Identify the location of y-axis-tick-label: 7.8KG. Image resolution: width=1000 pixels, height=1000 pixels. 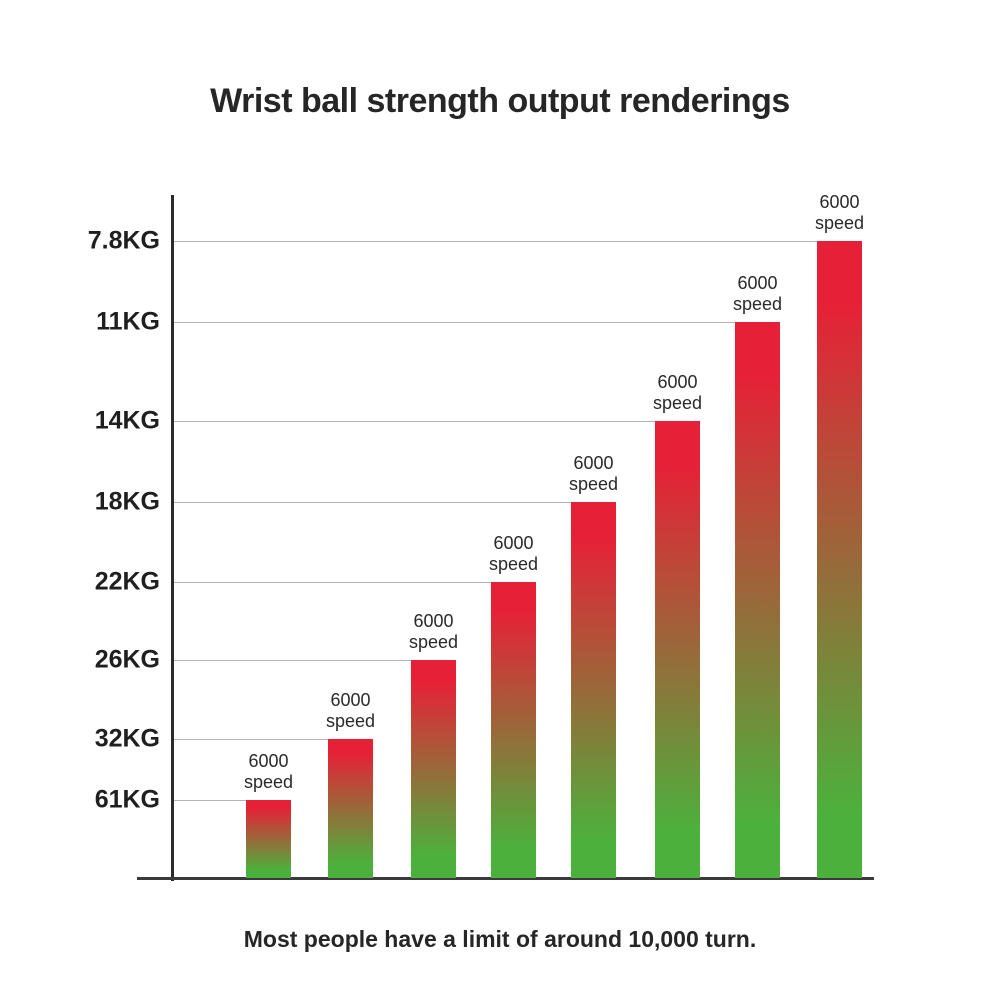
(123, 240).